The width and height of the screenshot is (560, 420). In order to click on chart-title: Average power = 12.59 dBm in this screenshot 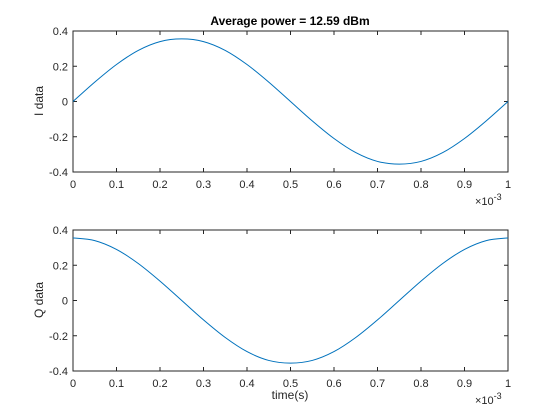, I will do `click(289, 21)`.